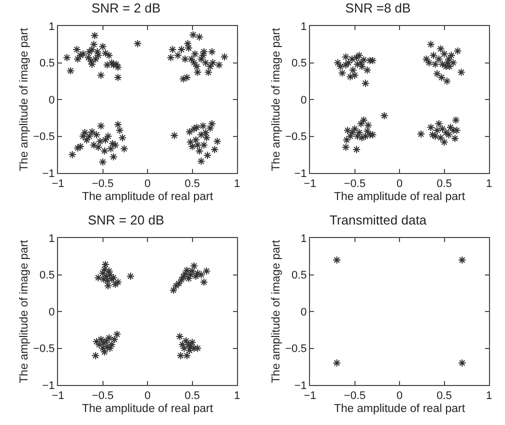  I want to click on chart-title: SNR = 2 dB, so click(126, 8).